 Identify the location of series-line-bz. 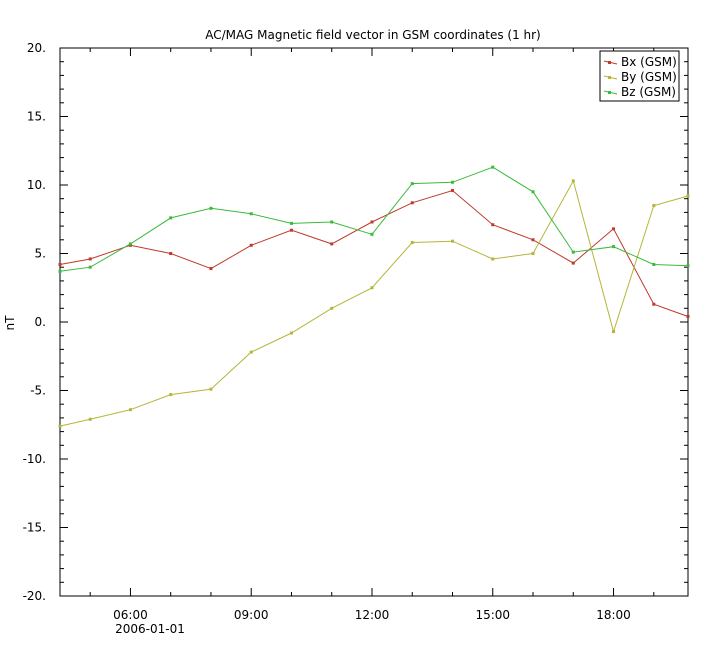
(374, 219).